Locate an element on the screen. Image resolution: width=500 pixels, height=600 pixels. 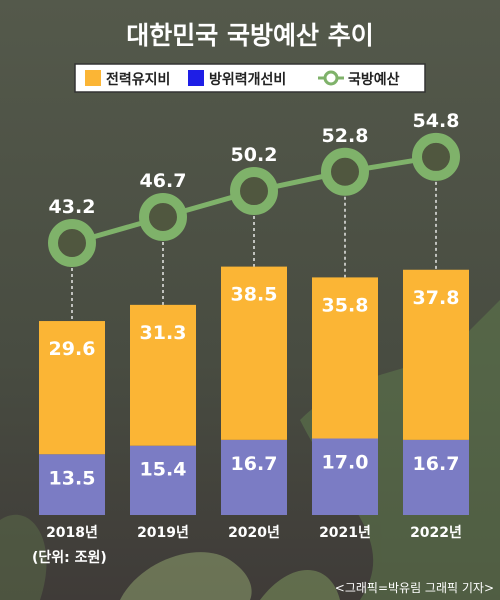
legend-label-total: 국방예산 is located at coordinates (374, 79).